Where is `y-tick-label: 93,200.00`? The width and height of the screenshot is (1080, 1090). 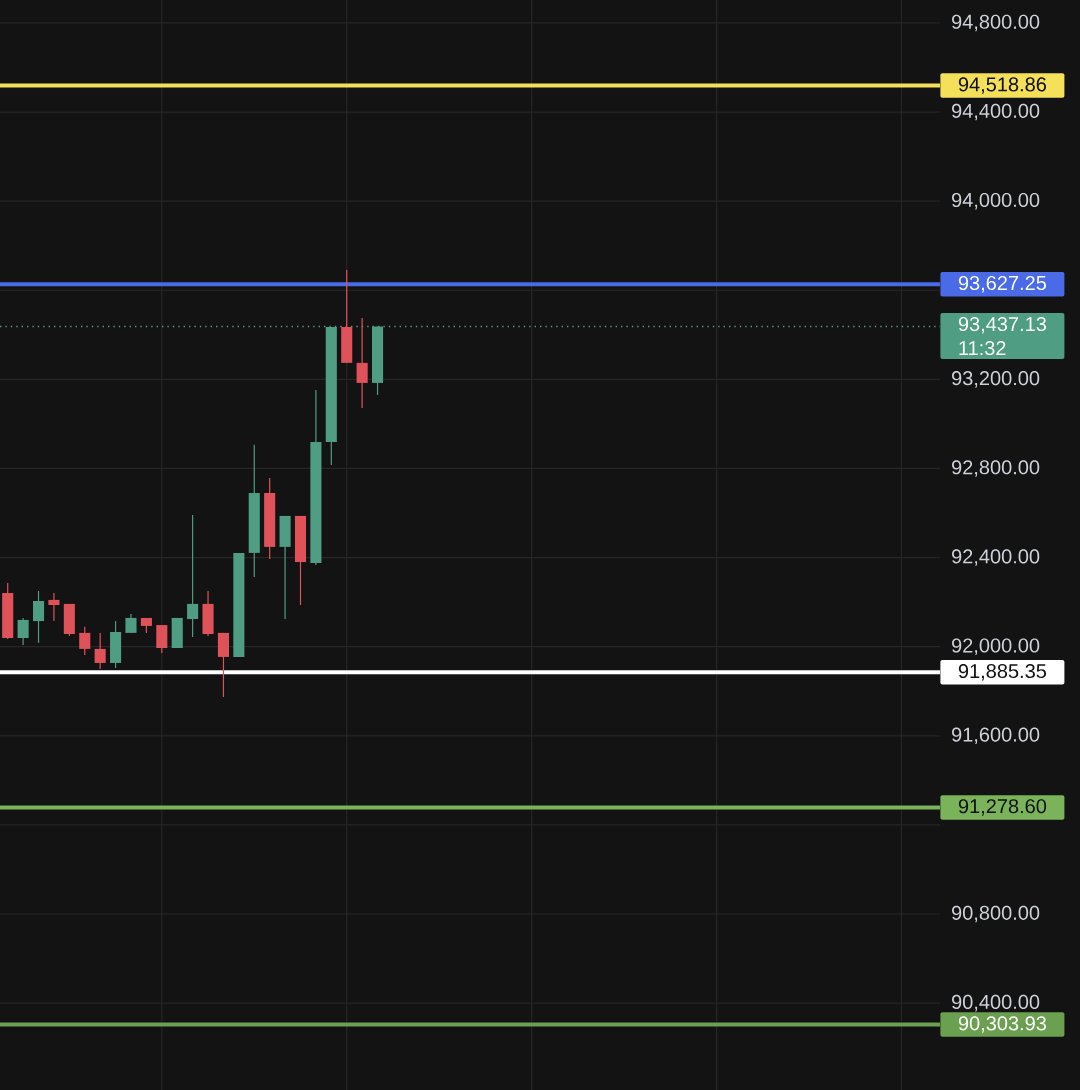
y-tick-label: 93,200.00 is located at coordinates (996, 379).